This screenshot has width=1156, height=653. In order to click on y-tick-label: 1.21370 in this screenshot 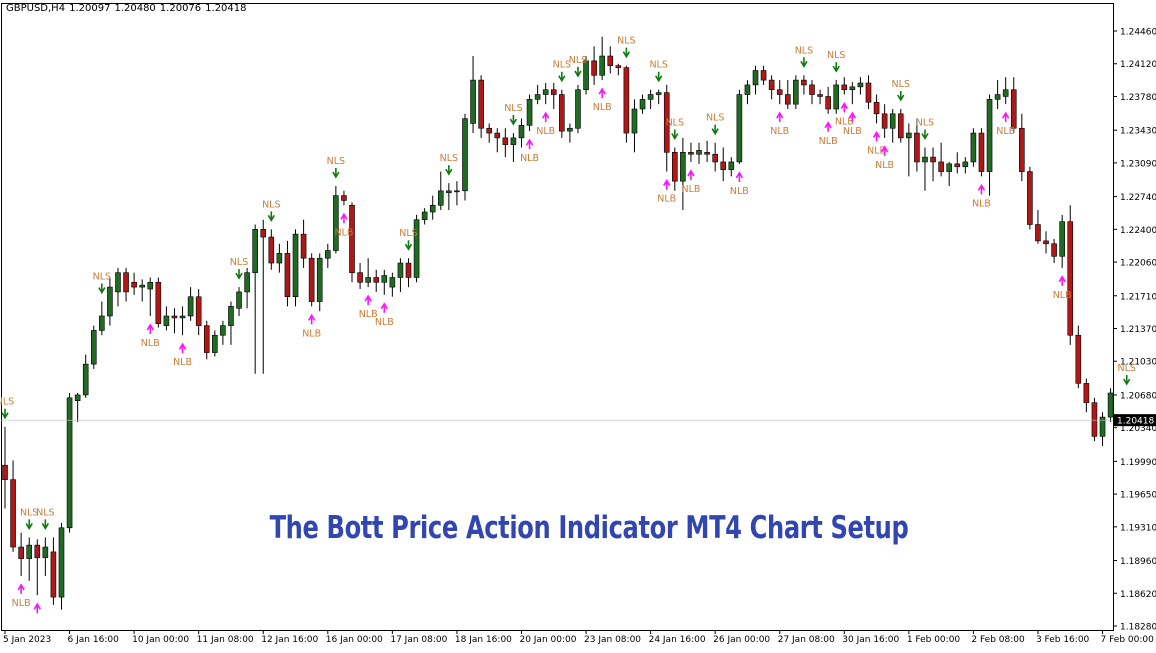, I will do `click(1138, 330)`.